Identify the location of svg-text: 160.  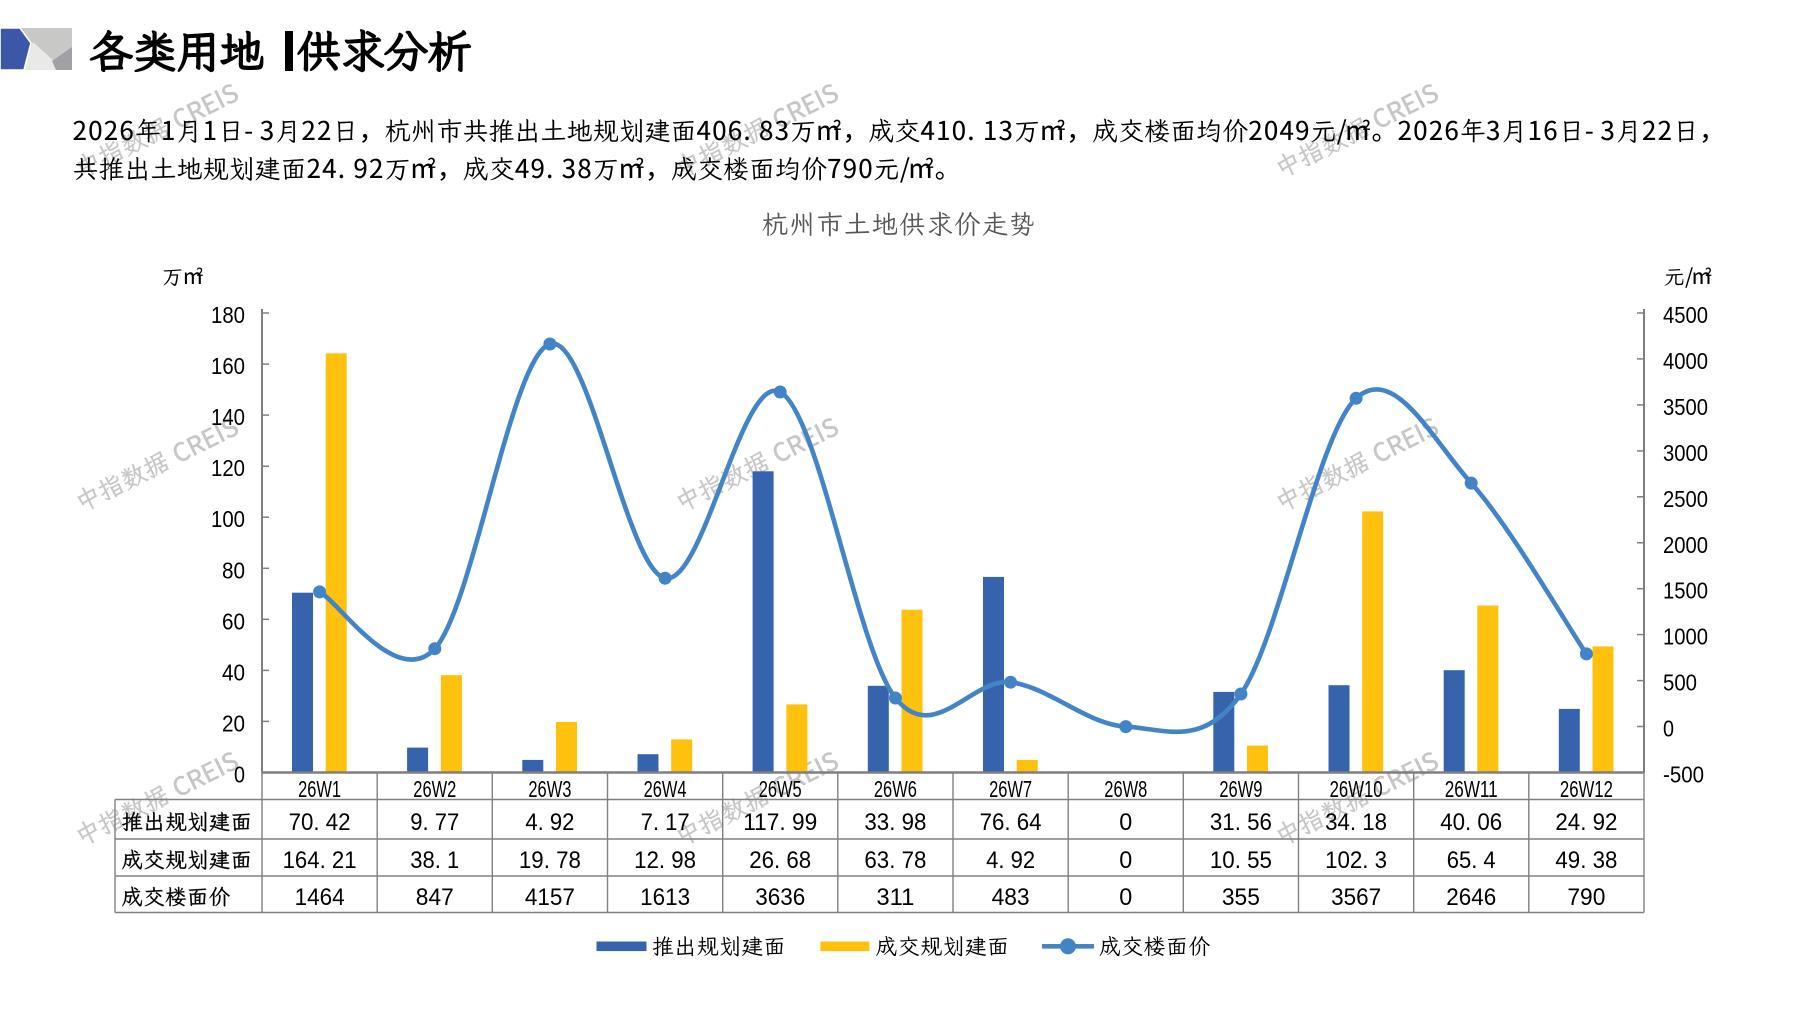
(228, 366).